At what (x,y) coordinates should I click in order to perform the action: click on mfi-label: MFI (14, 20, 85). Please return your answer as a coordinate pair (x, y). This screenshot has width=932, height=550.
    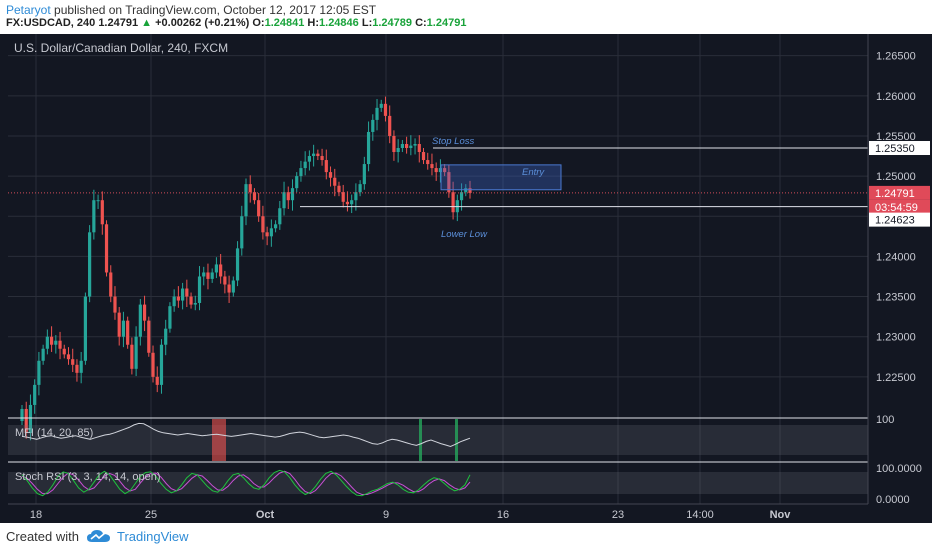
    Looking at the image, I should click on (54, 433).